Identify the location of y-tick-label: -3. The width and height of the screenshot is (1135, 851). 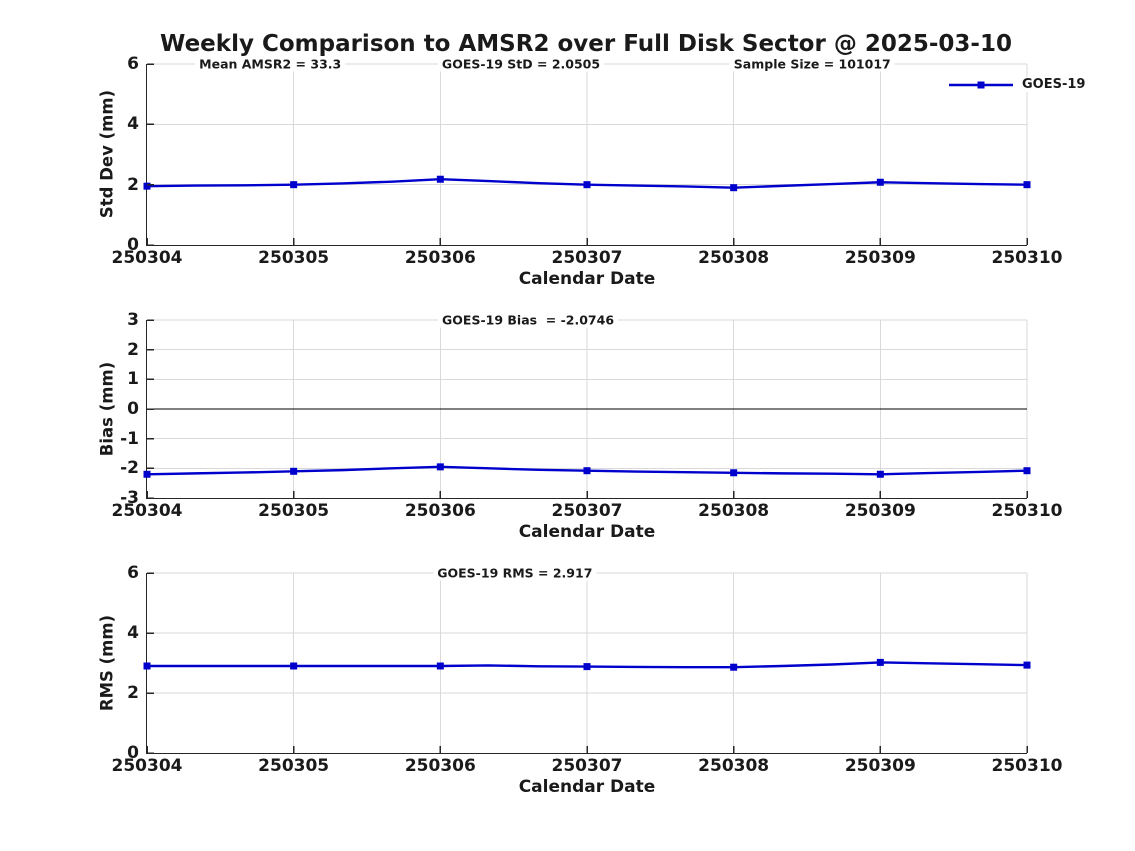
(129, 498).